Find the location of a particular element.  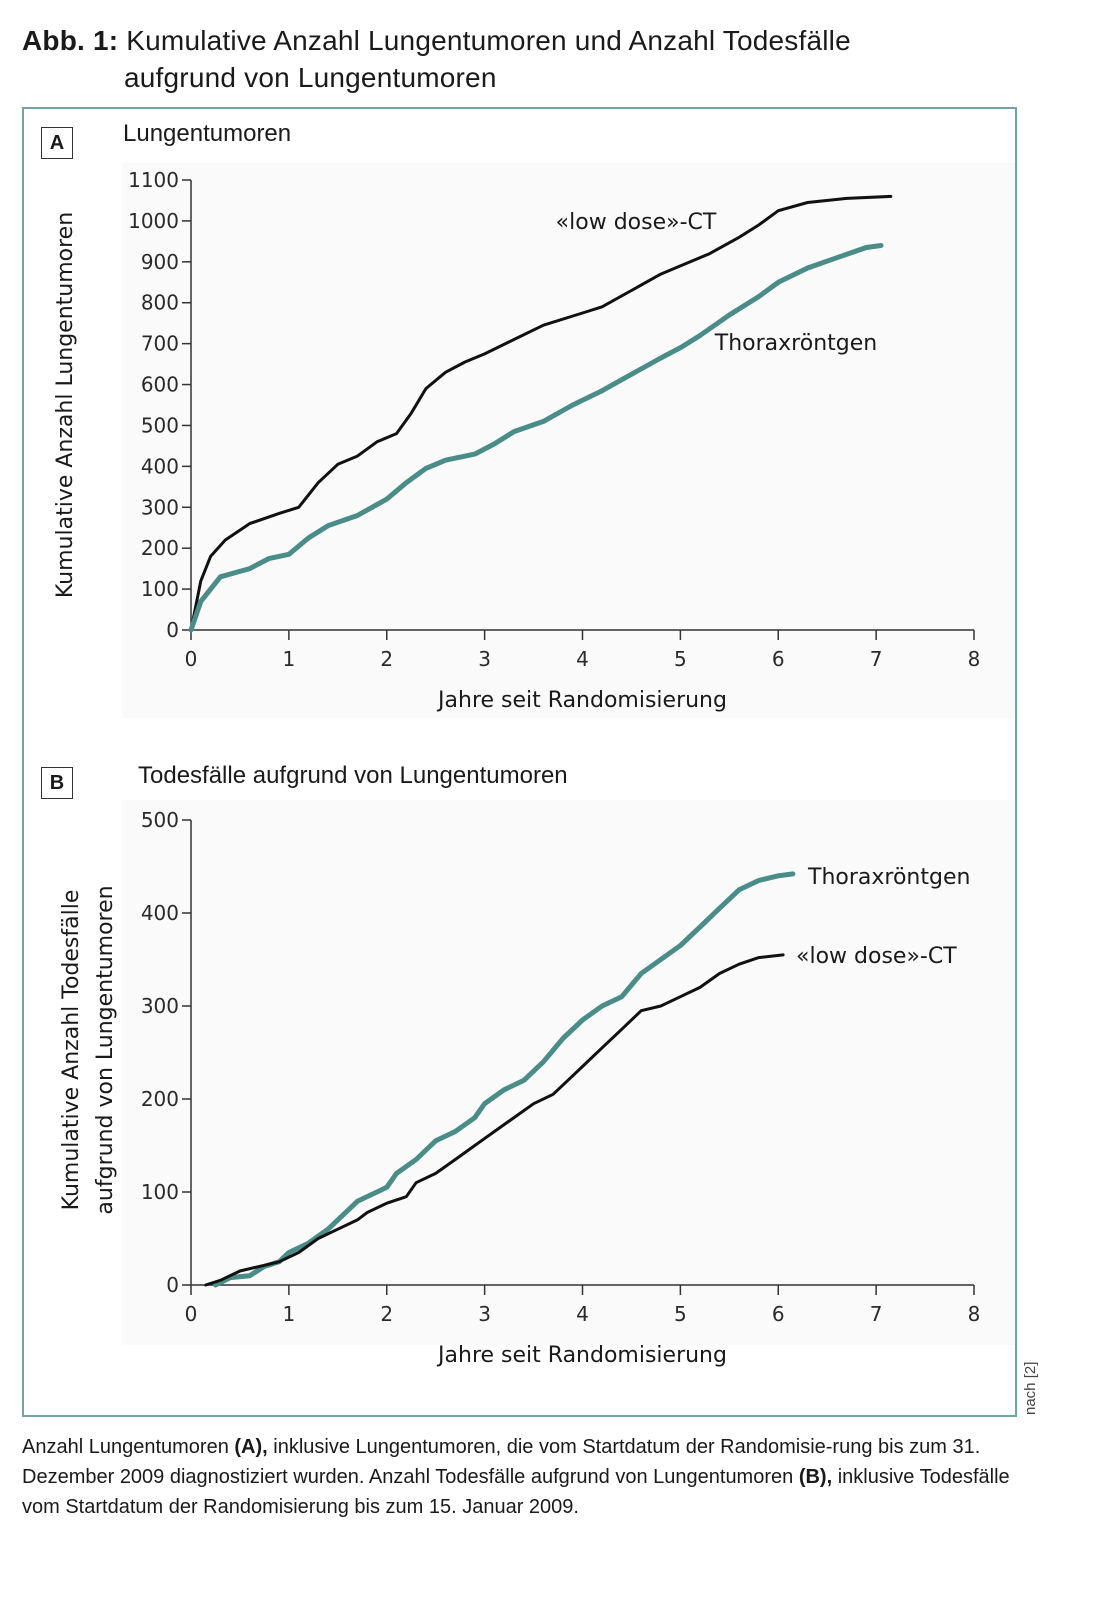

panel-a-x-axis-title: Jahre seit Randomisierung is located at coordinates (581, 700).